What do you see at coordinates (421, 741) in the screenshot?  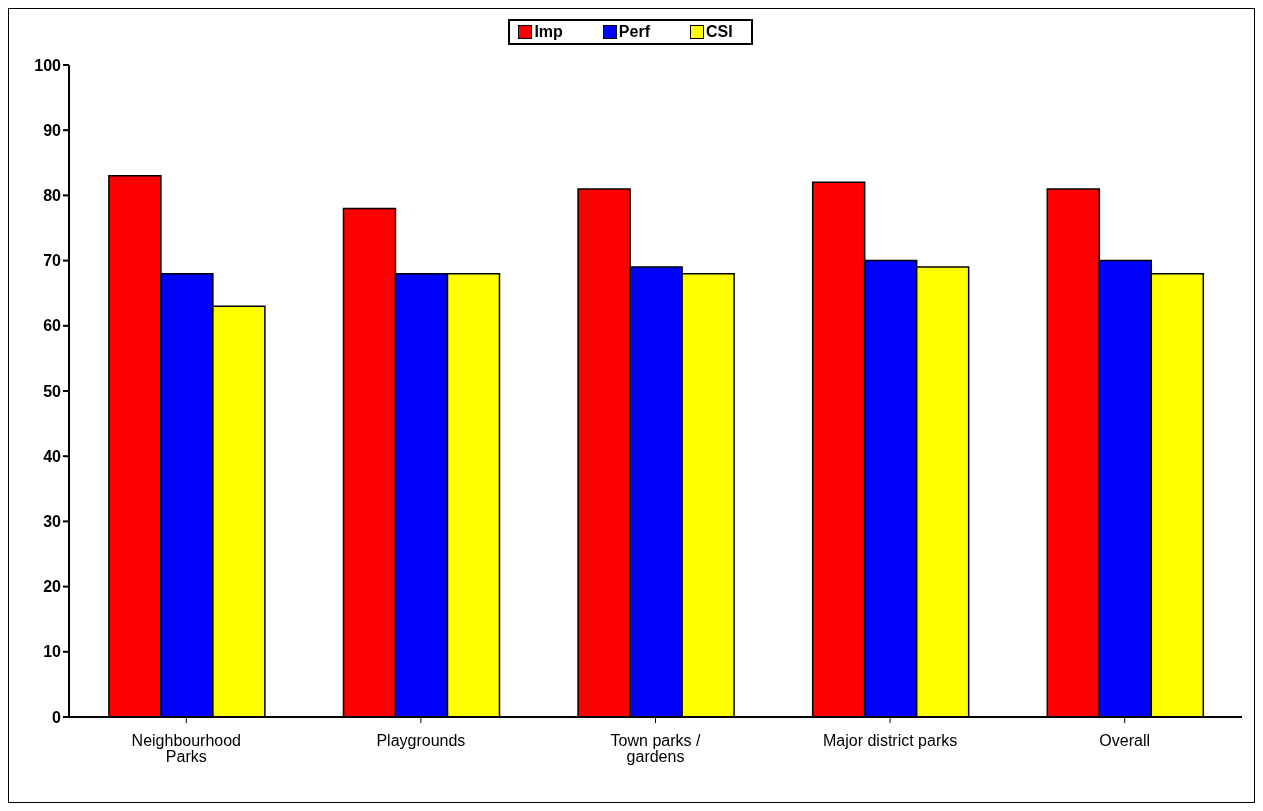 I see `x-tick-label: Playgrounds` at bounding box center [421, 741].